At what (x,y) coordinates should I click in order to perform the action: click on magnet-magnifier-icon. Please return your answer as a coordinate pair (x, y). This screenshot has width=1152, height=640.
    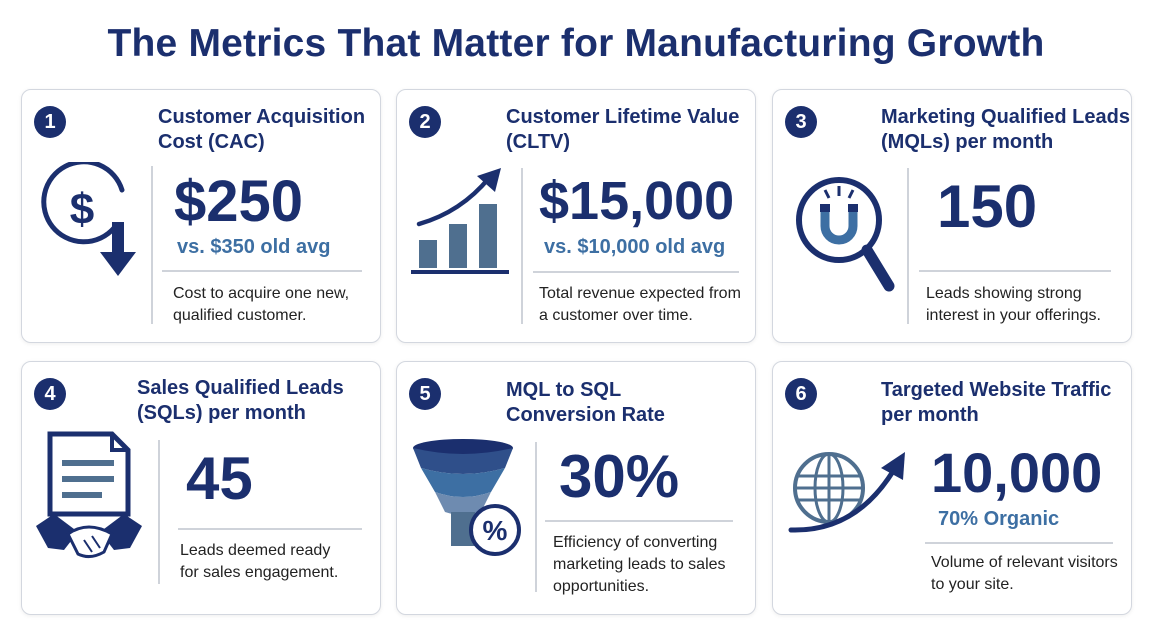
    Looking at the image, I should click on (846, 230).